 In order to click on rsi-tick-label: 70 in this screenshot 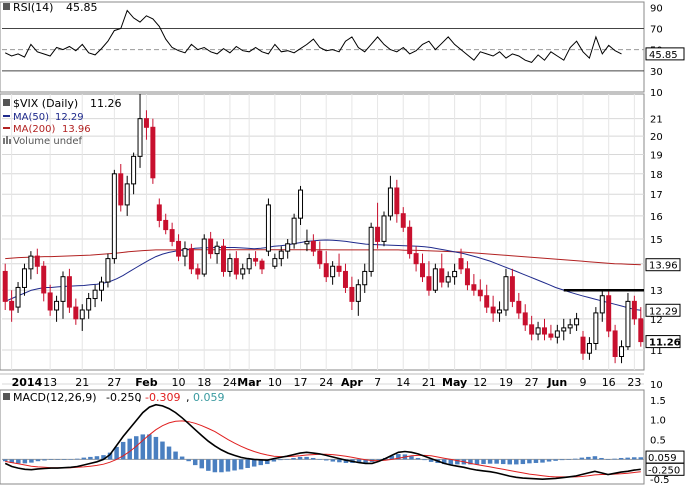, I will do `click(656, 29)`.